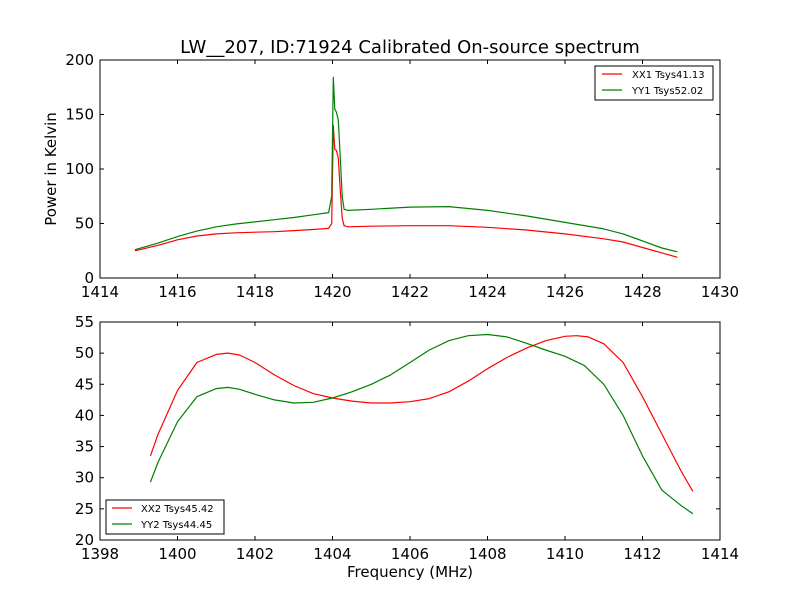 This screenshot has width=800, height=600. Describe the element at coordinates (332, 554) in the screenshot. I see `lower-x-tick-label: 1404` at that location.